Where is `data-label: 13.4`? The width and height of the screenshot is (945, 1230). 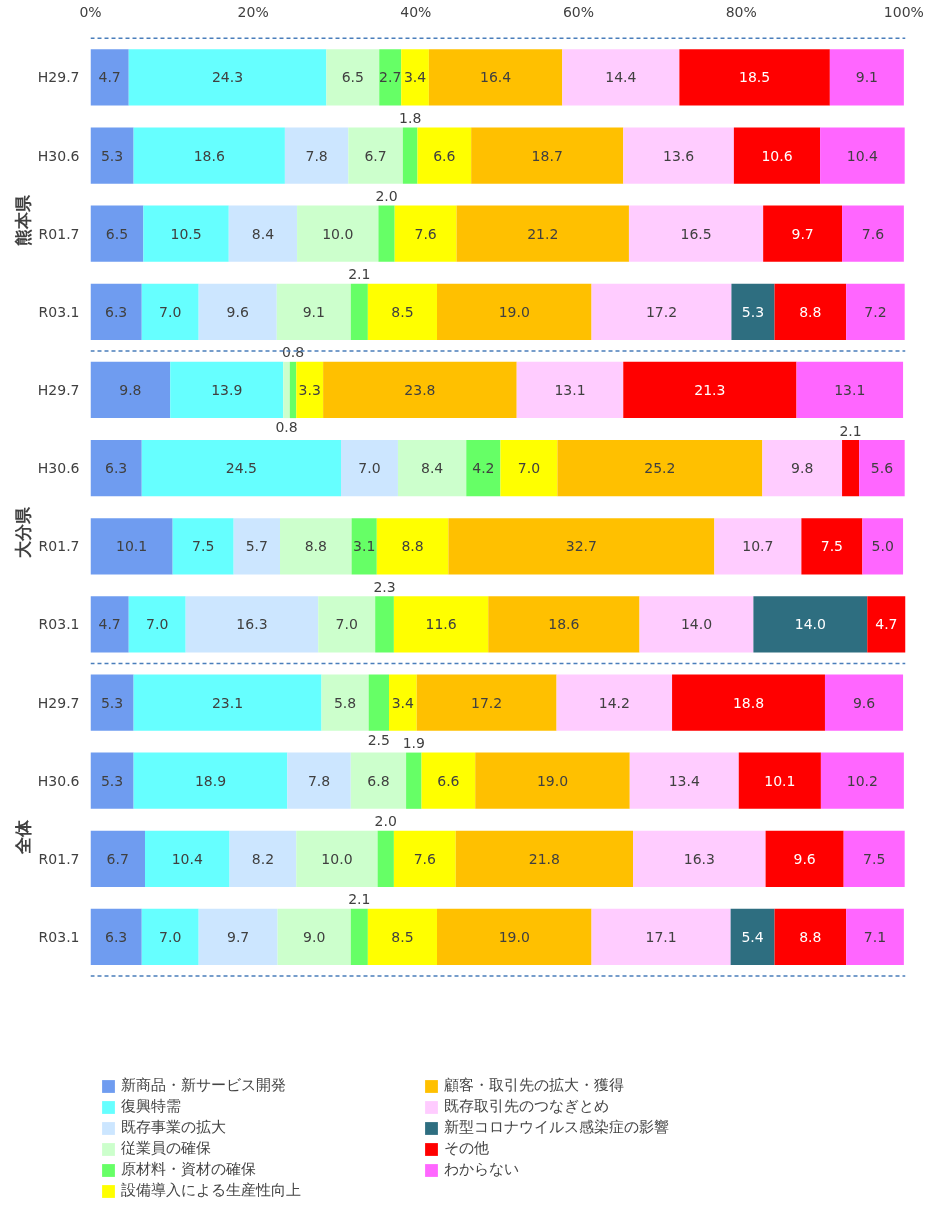 data-label: 13.4 is located at coordinates (684, 780).